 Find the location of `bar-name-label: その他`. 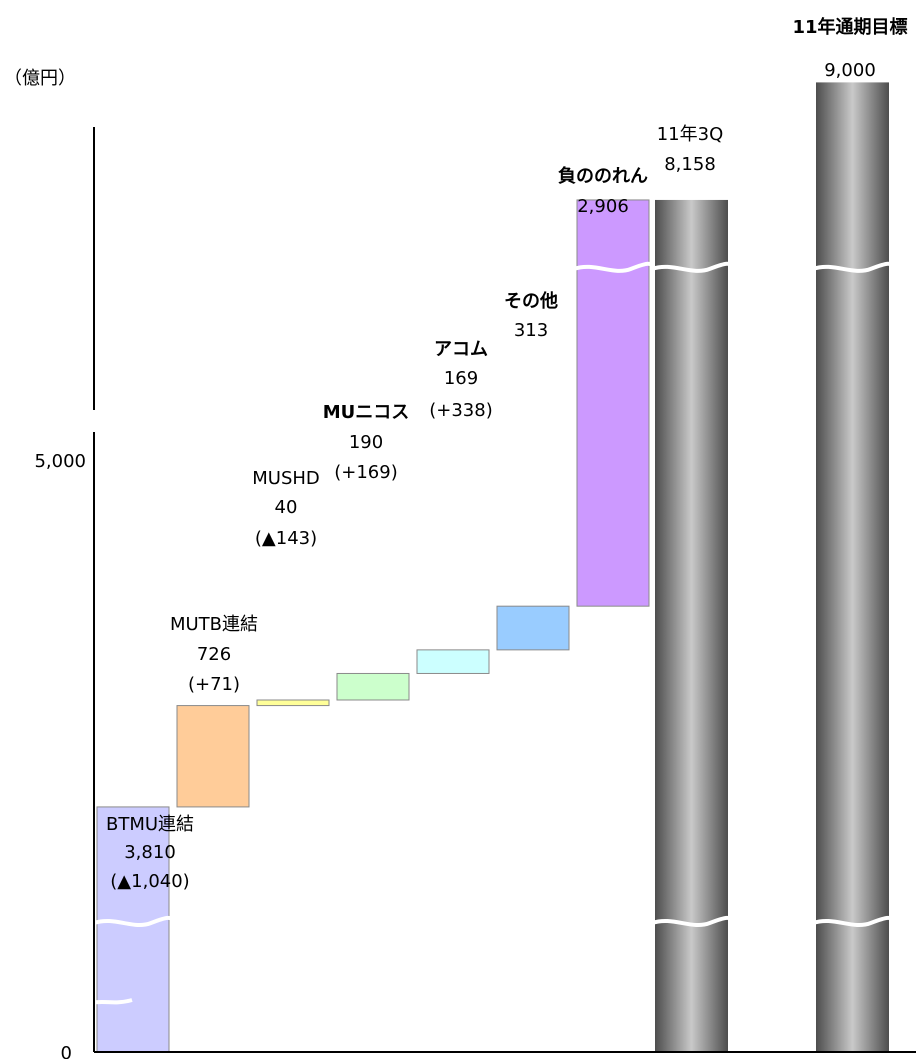

bar-name-label: その他 is located at coordinates (531, 301).